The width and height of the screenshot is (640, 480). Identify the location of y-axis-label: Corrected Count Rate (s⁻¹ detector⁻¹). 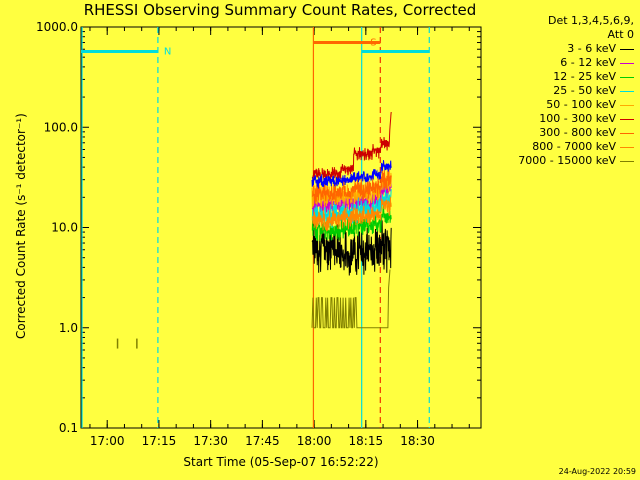
(21, 226).